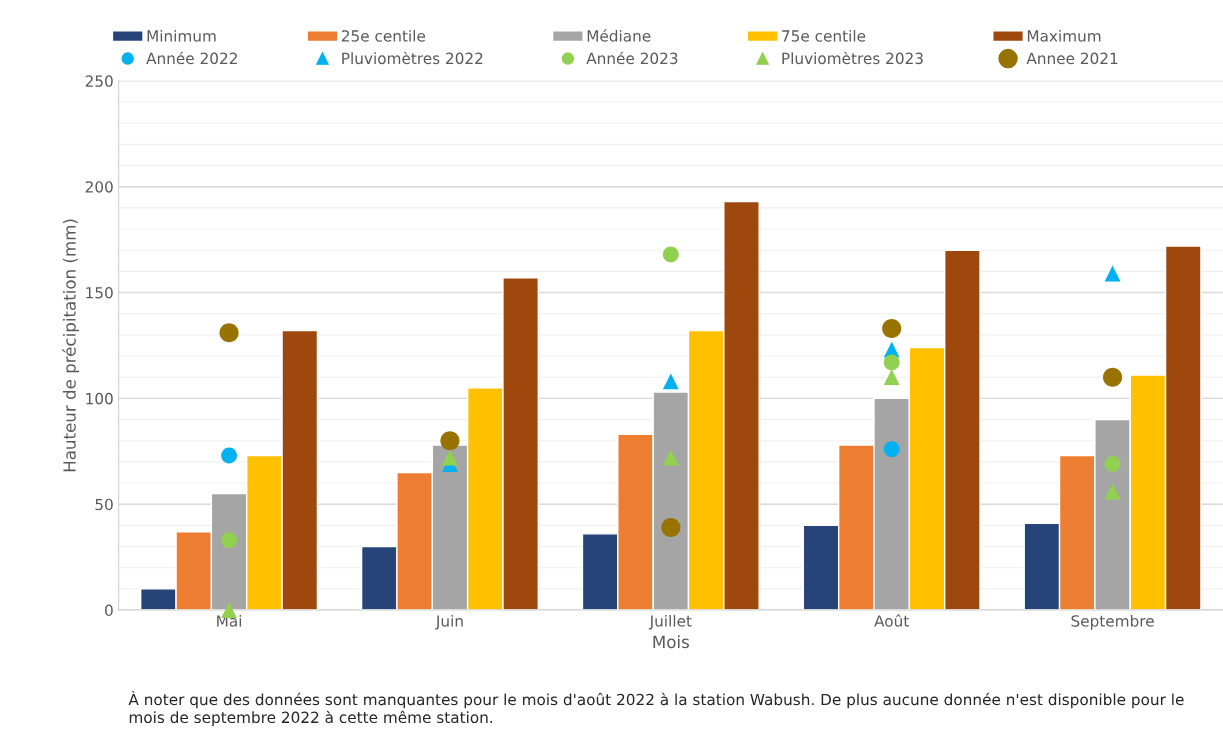 This screenshot has width=1223, height=735. Describe the element at coordinates (671, 642) in the screenshot. I see `x-axis-title: Mois` at that location.